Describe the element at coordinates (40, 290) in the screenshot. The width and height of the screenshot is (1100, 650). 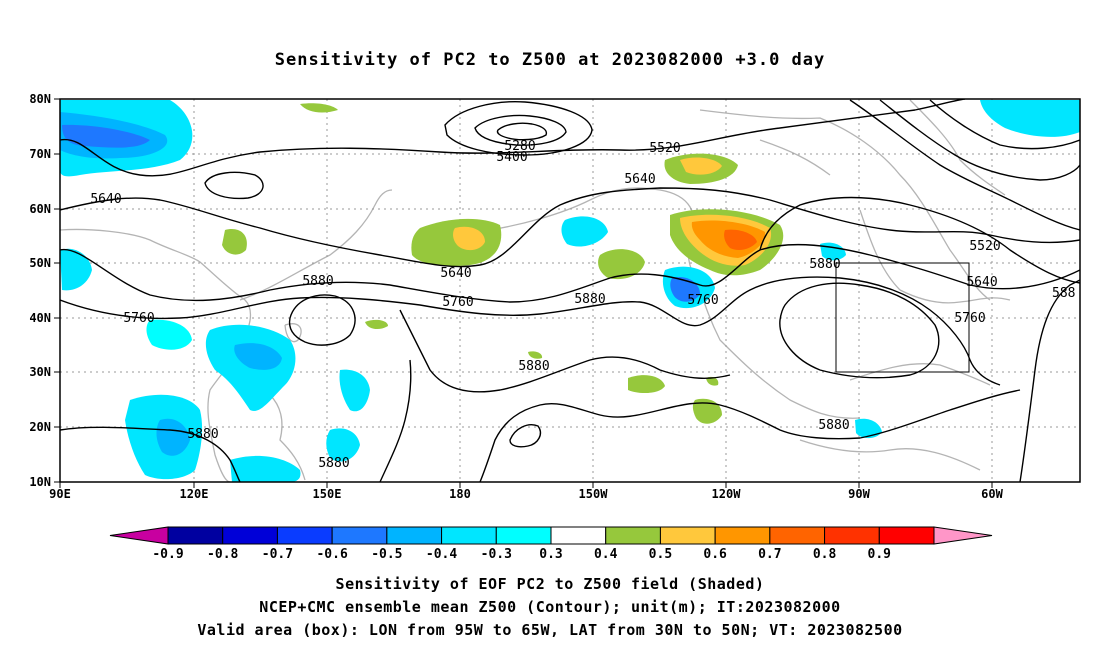
I see `y-axis-labels: 80N 70N 60N 50N 40N 30N 20N 10N` at that location.